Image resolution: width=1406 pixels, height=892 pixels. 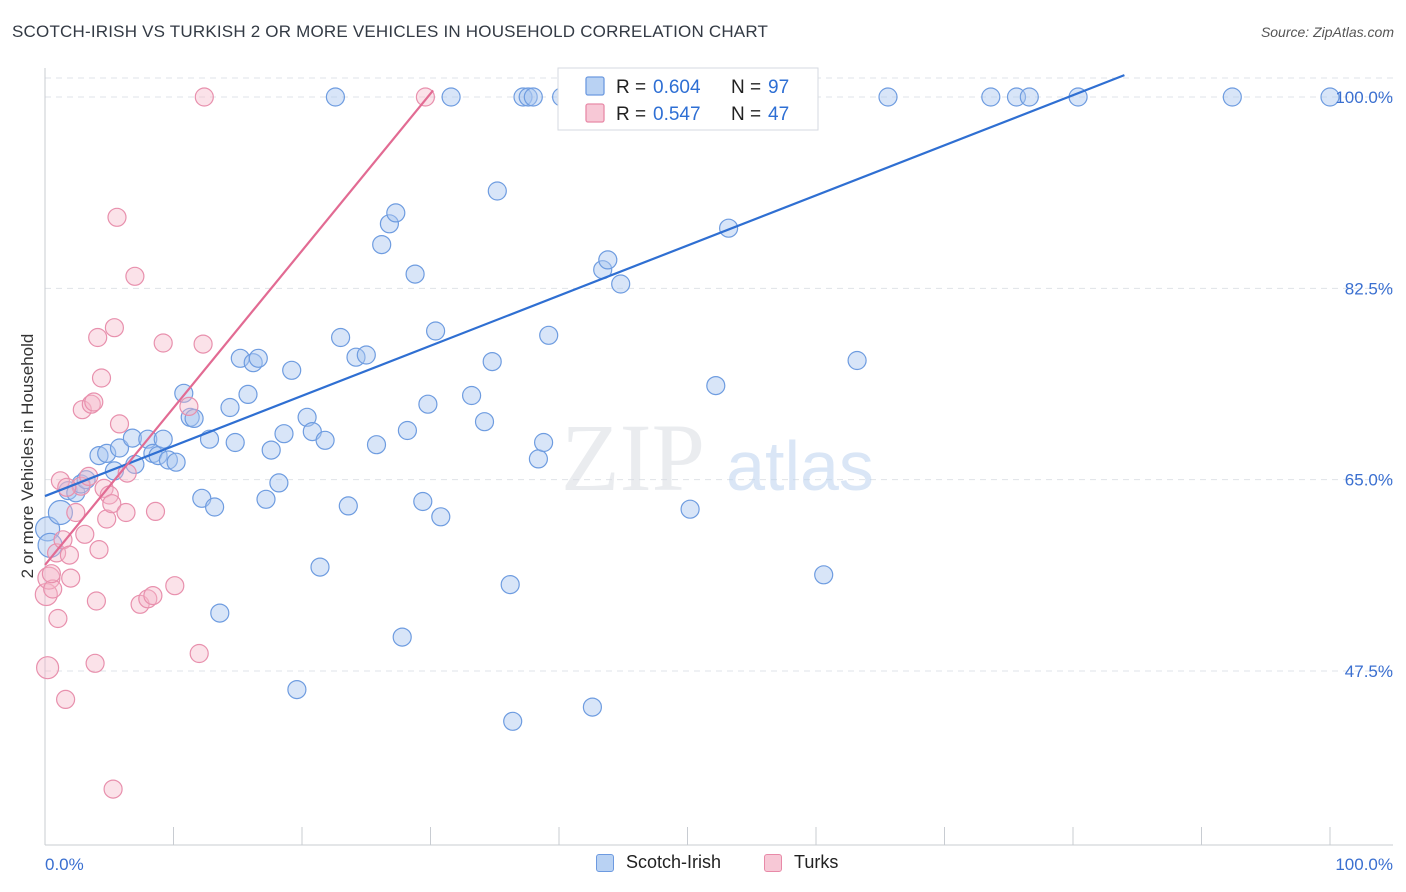 I want to click on y-tick-label-0: 100.0%, so click(x=1364, y=97).